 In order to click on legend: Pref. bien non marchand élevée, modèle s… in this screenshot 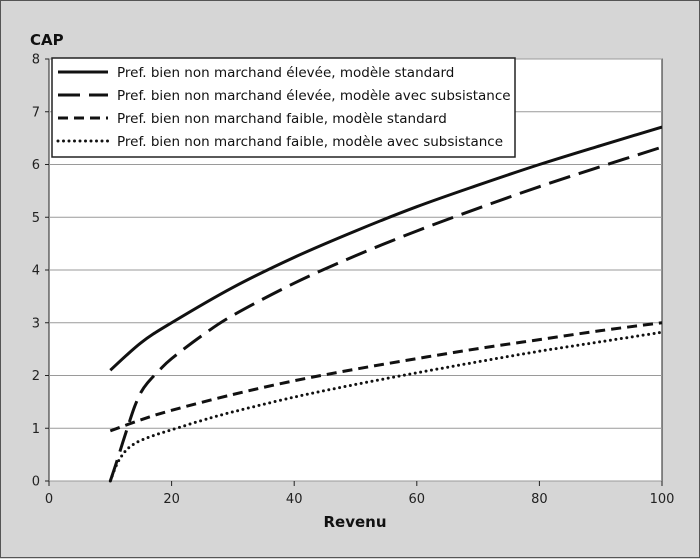, I will do `click(283, 107)`.